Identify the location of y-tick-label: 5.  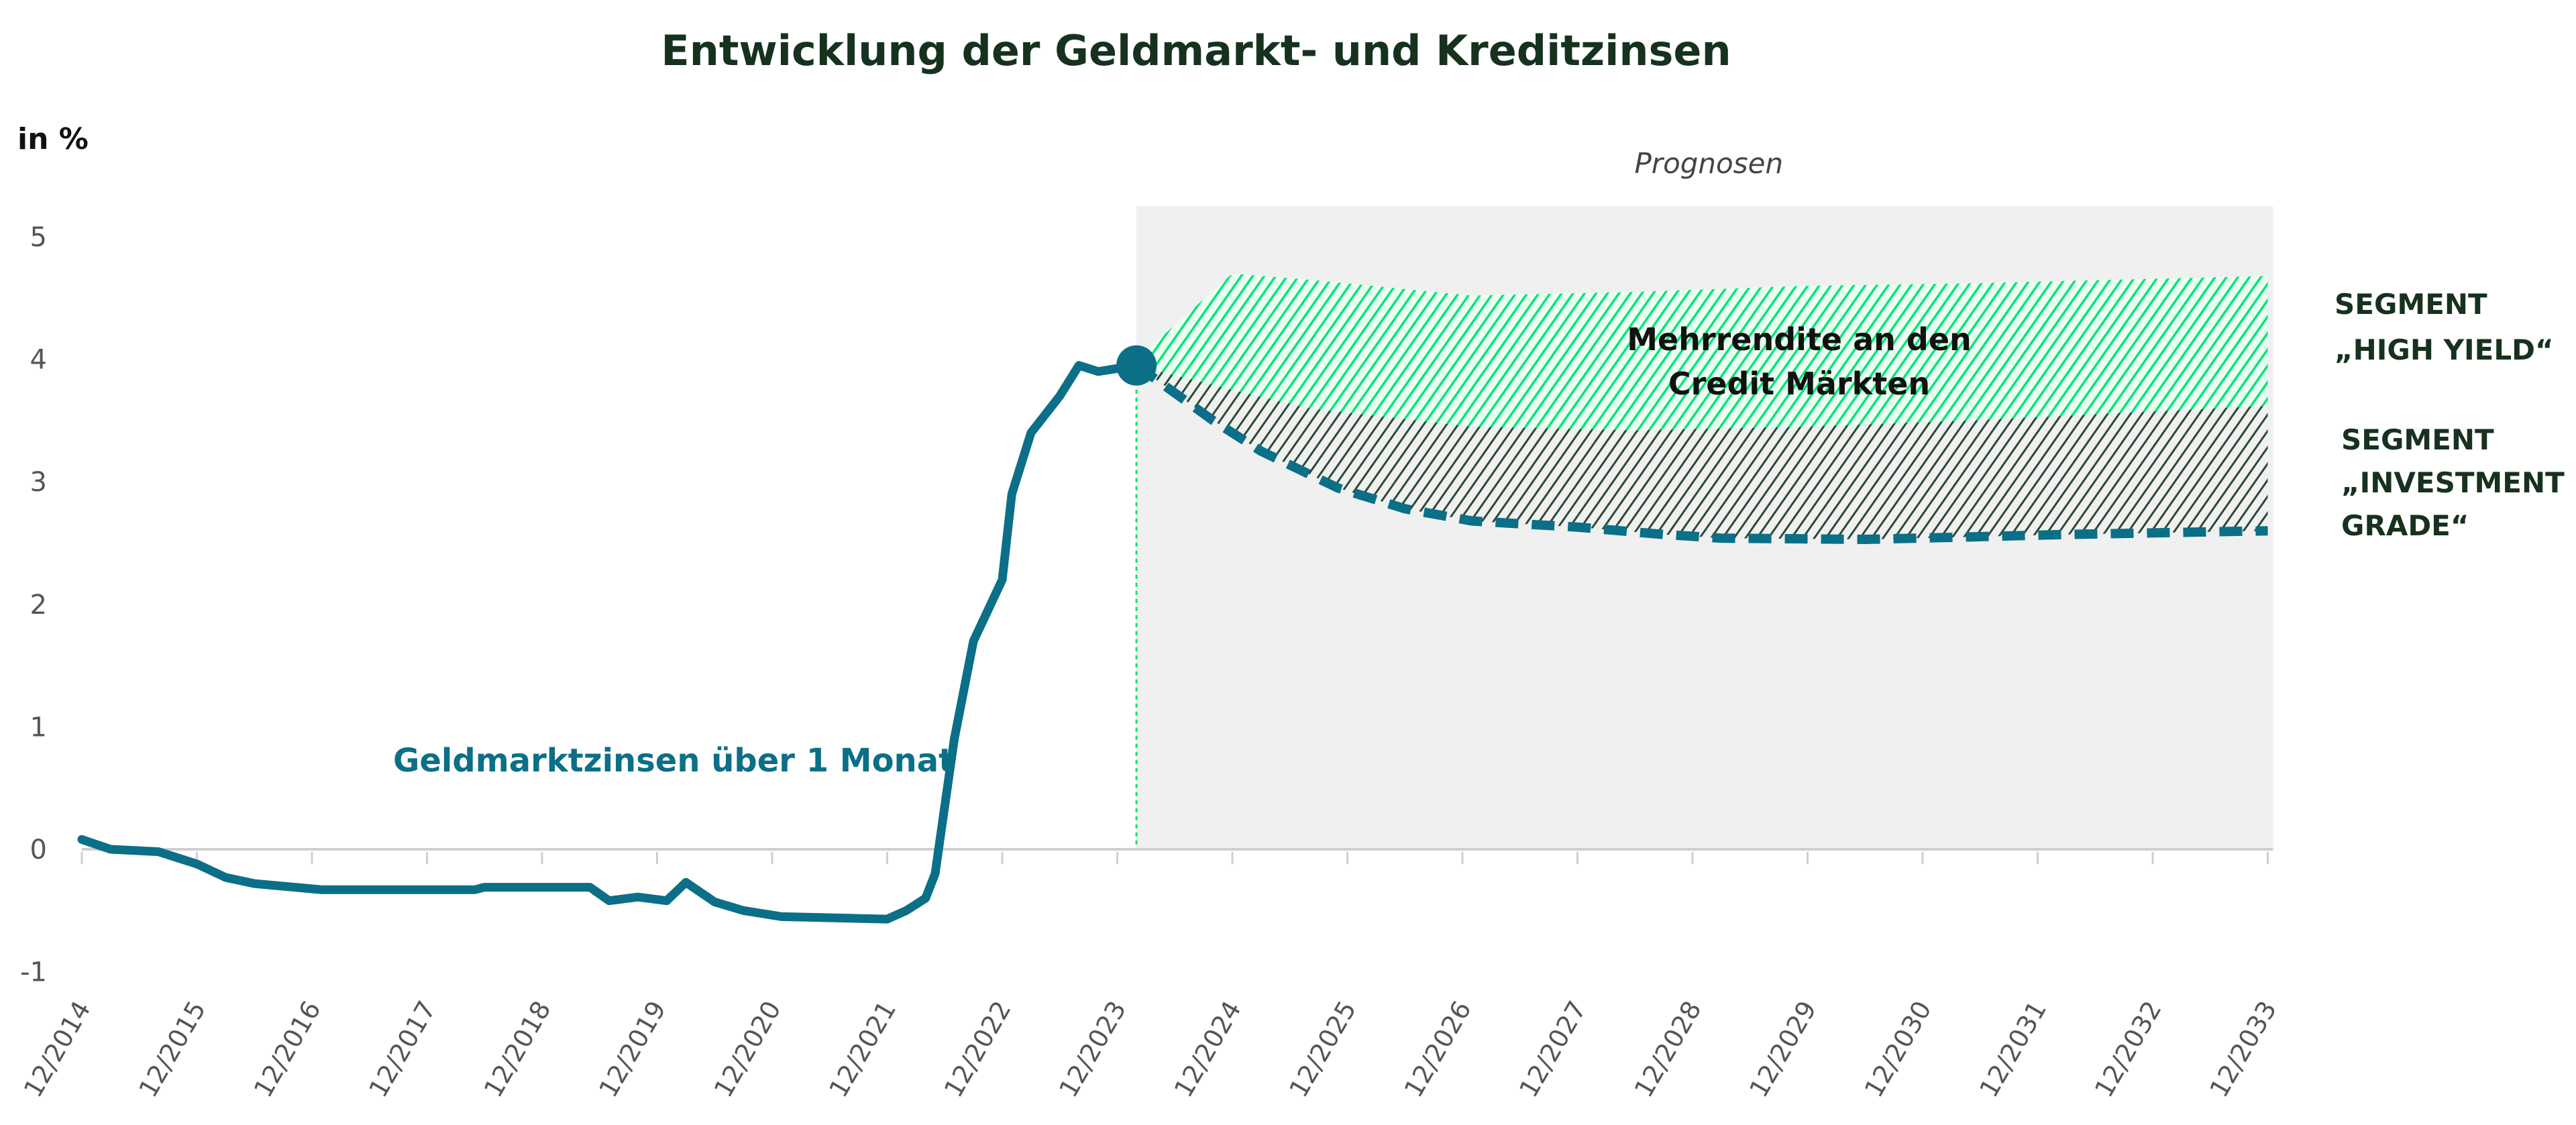
(38, 237).